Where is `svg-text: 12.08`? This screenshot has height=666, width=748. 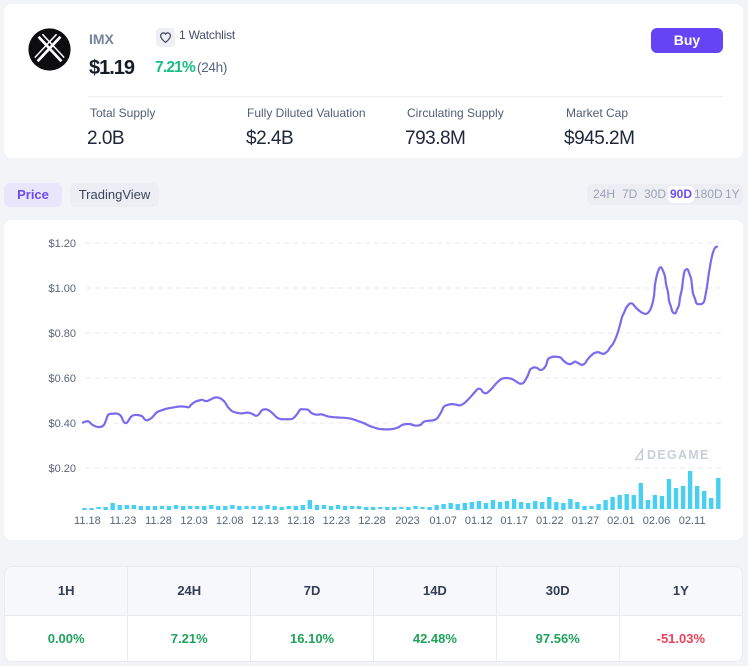 svg-text: 12.08 is located at coordinates (230, 521).